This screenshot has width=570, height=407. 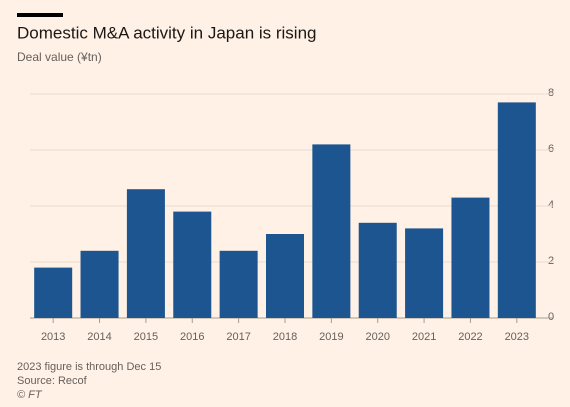 What do you see at coordinates (52, 381) in the screenshot?
I see `source: Source: Recof` at bounding box center [52, 381].